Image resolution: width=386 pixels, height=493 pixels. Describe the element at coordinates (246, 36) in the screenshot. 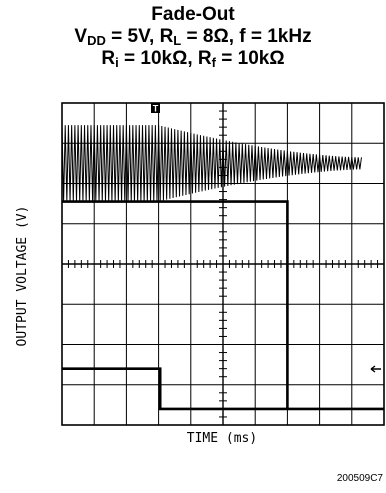

I see `rl-value: = 8Ω, f = 1kHz` at that location.